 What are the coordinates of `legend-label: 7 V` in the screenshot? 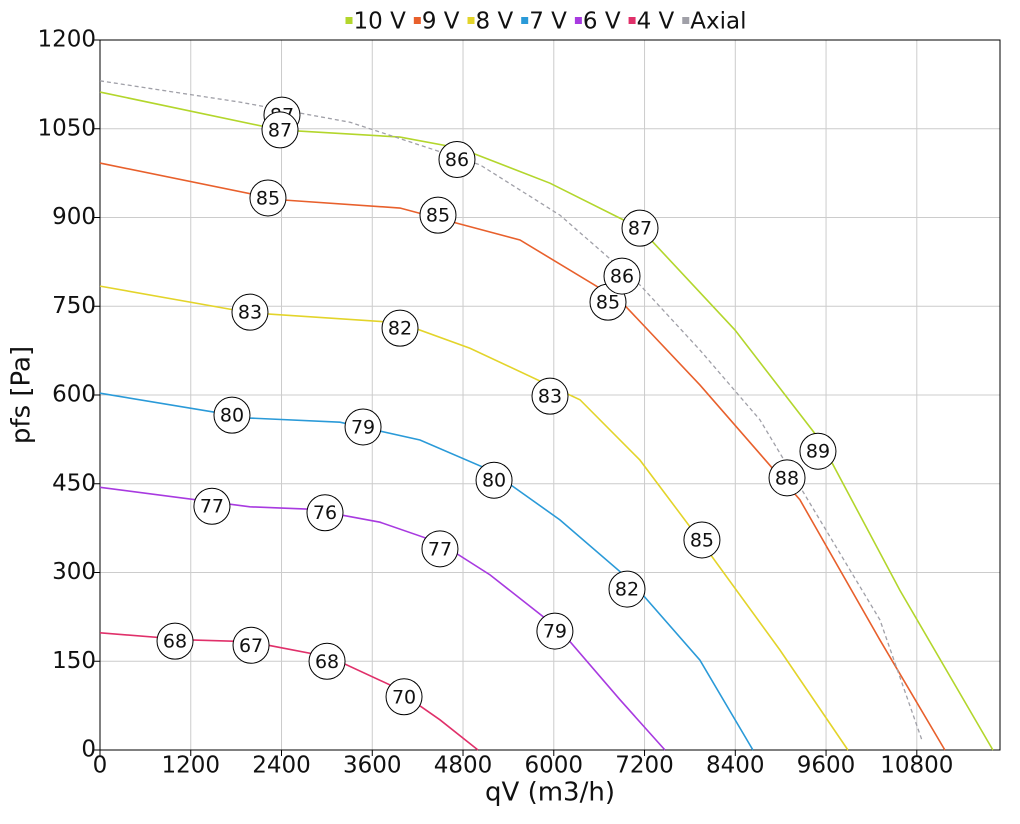 It's located at (548, 22).